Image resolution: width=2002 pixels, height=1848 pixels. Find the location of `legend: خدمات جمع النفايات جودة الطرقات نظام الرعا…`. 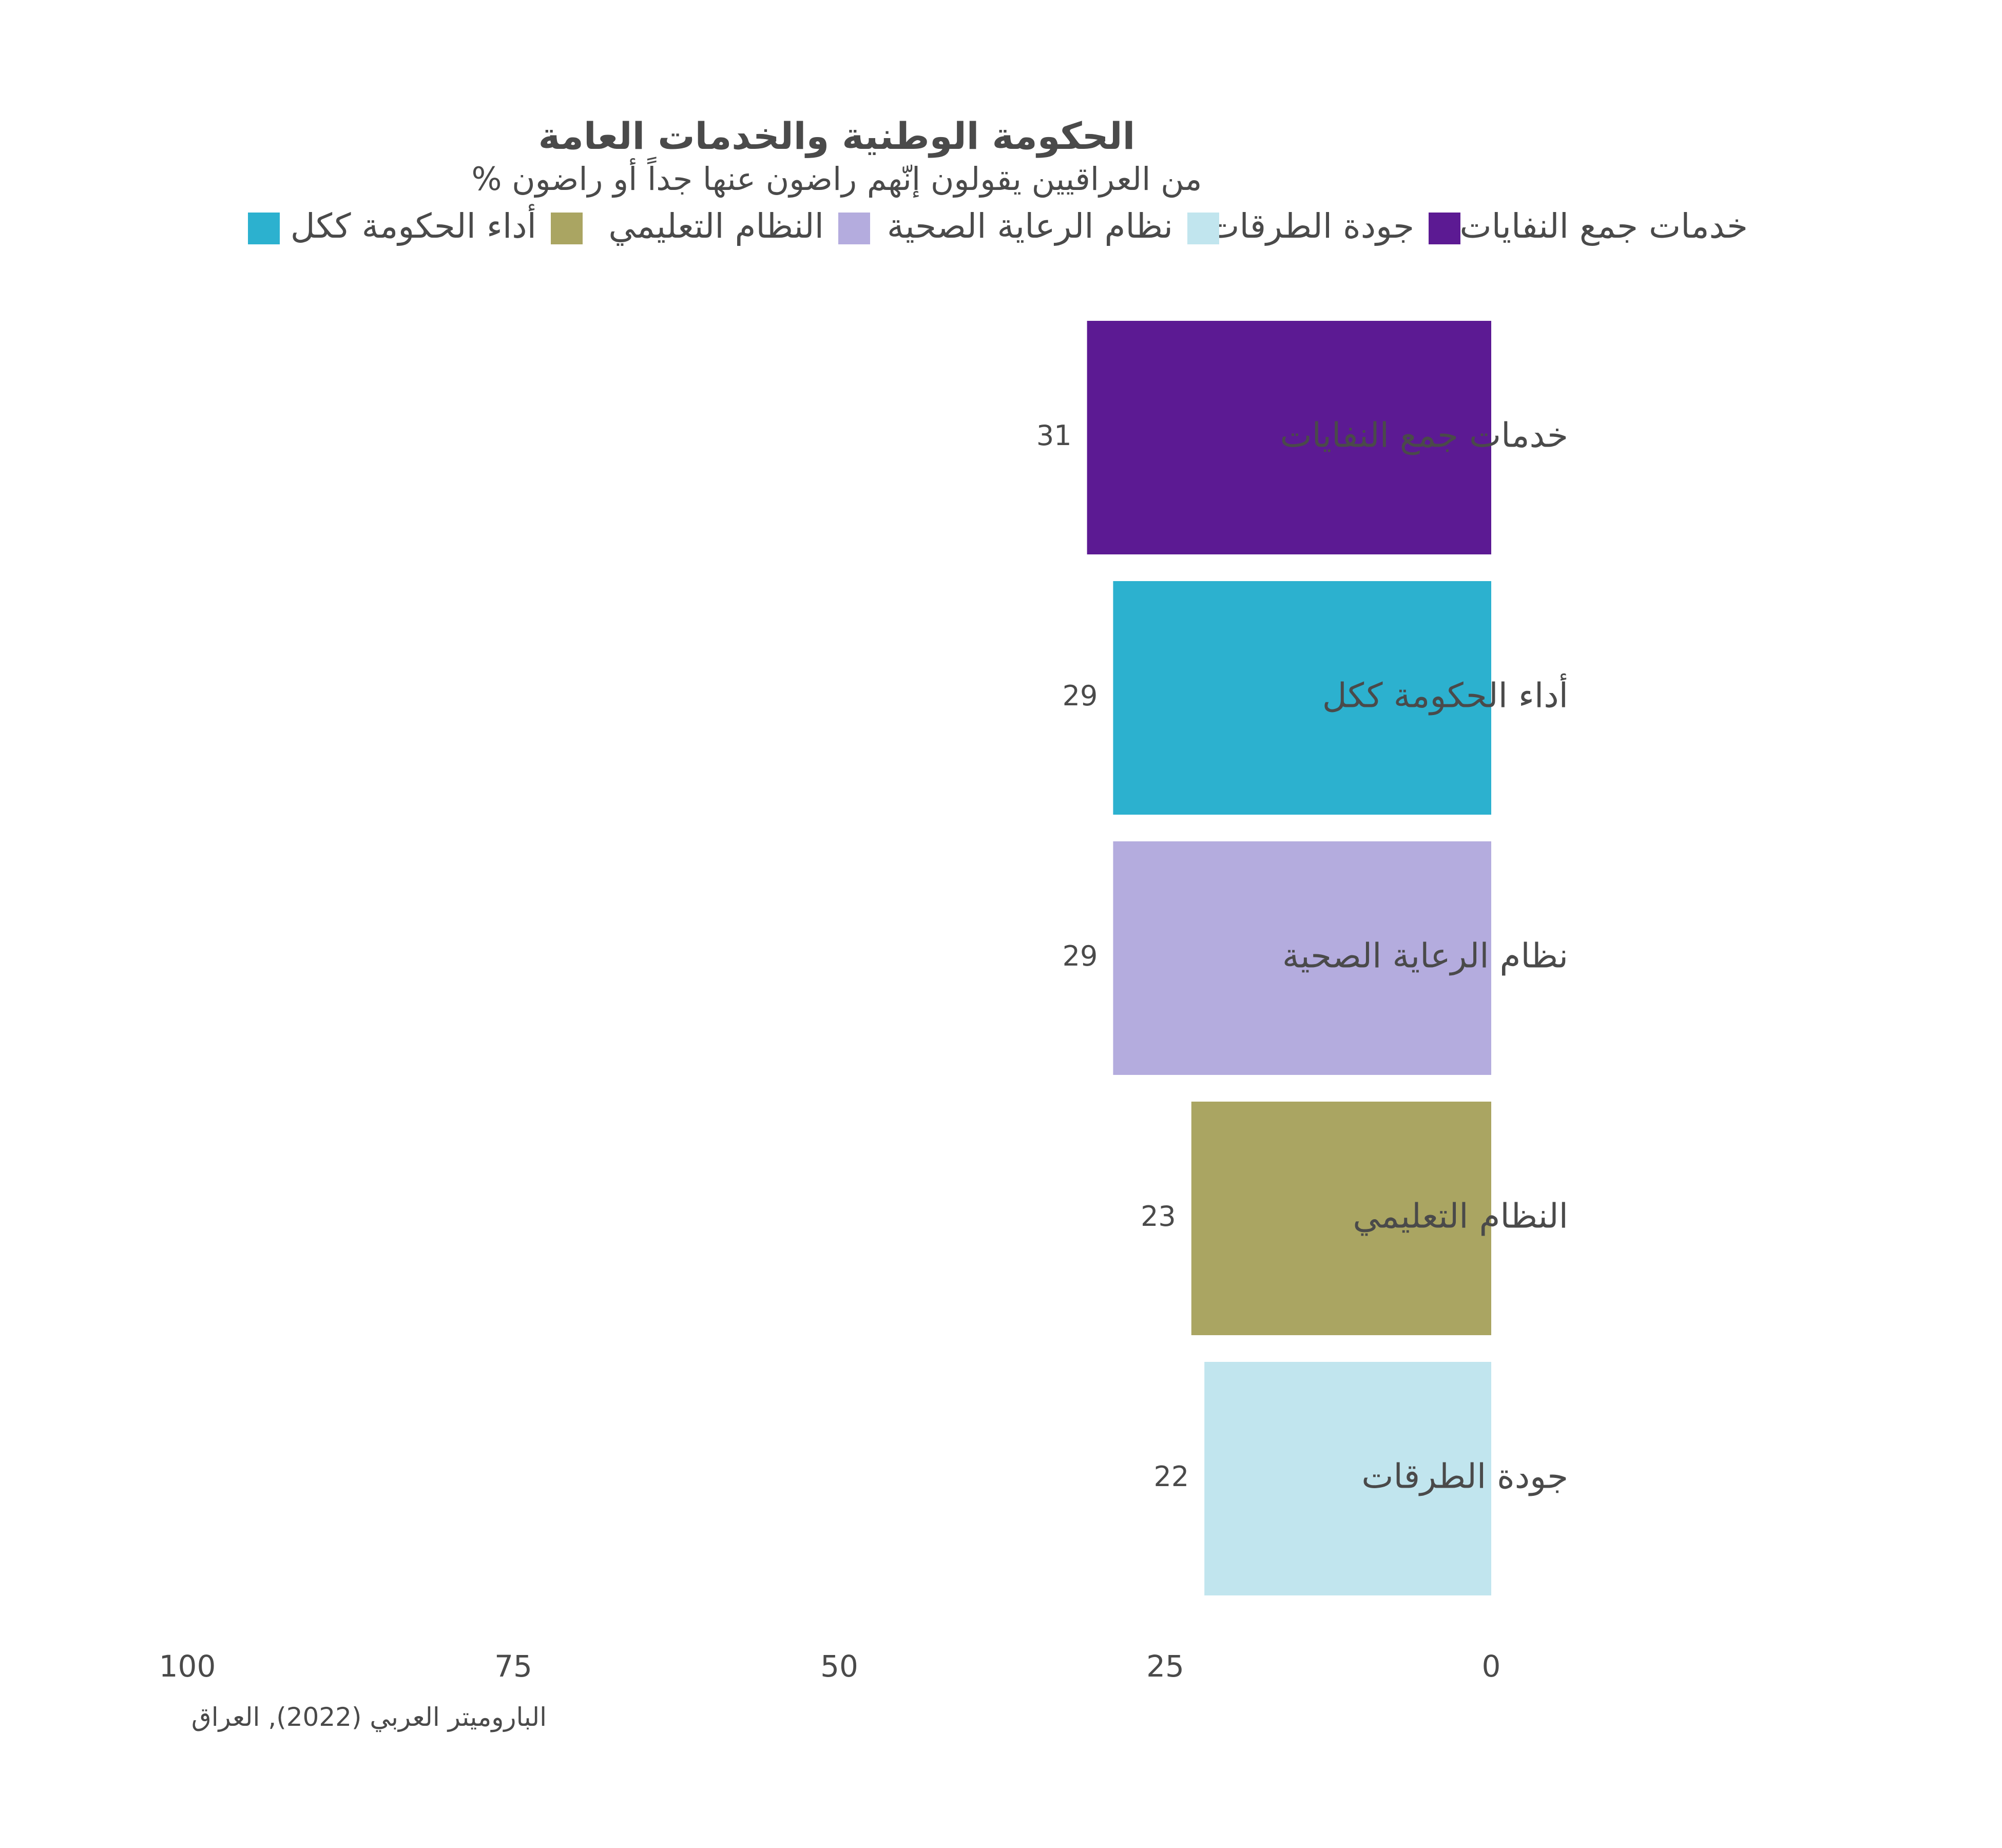

legend: خدمات جمع النفايات جودة الطرقات نظام الرعا… is located at coordinates (998, 225).